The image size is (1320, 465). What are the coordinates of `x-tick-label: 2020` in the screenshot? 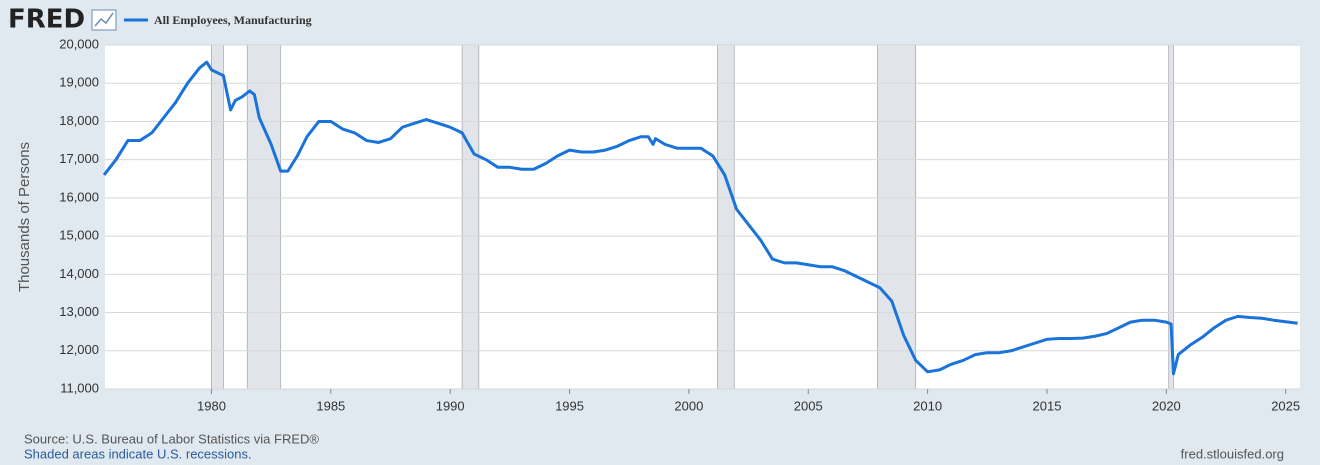 It's located at (1166, 405).